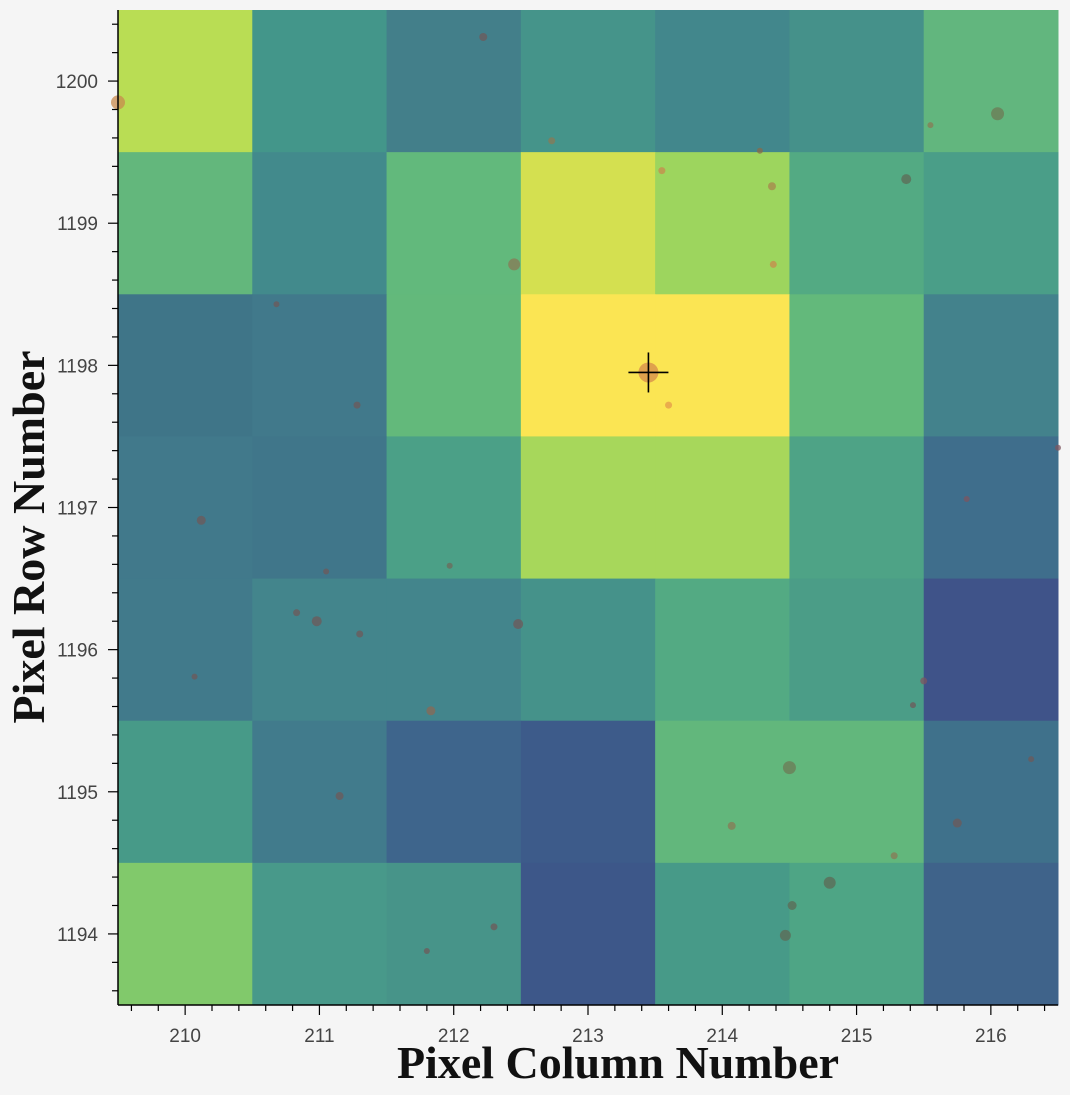 This screenshot has height=1095, width=1070. I want to click on x-tick-label: 215, so click(857, 1036).